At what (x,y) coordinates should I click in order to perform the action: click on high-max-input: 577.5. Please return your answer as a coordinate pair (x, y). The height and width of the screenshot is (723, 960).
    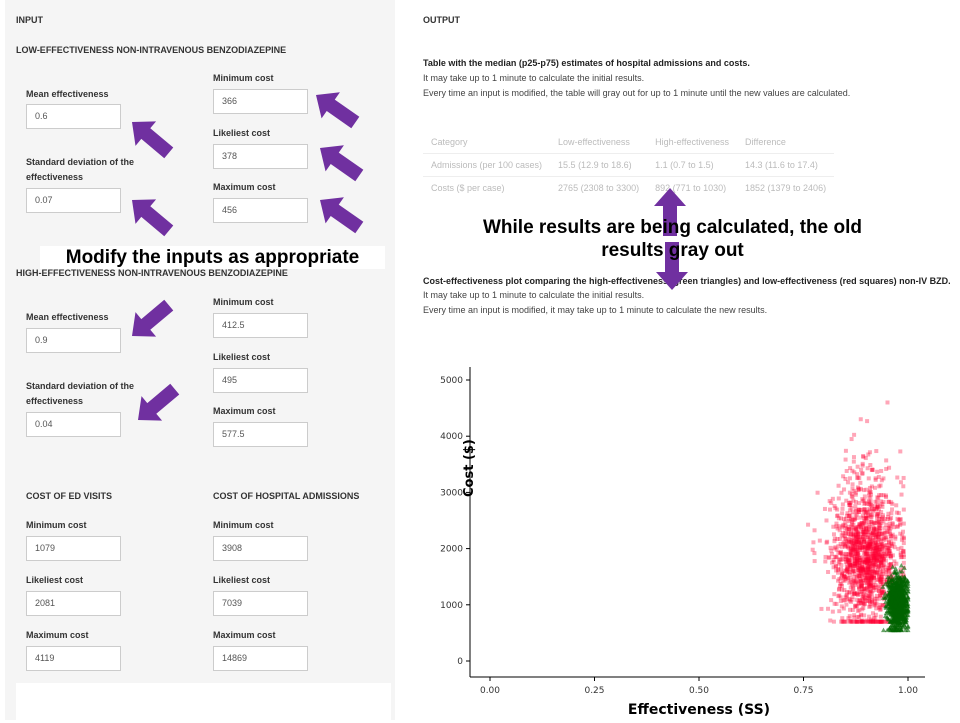
    Looking at the image, I should click on (260, 434).